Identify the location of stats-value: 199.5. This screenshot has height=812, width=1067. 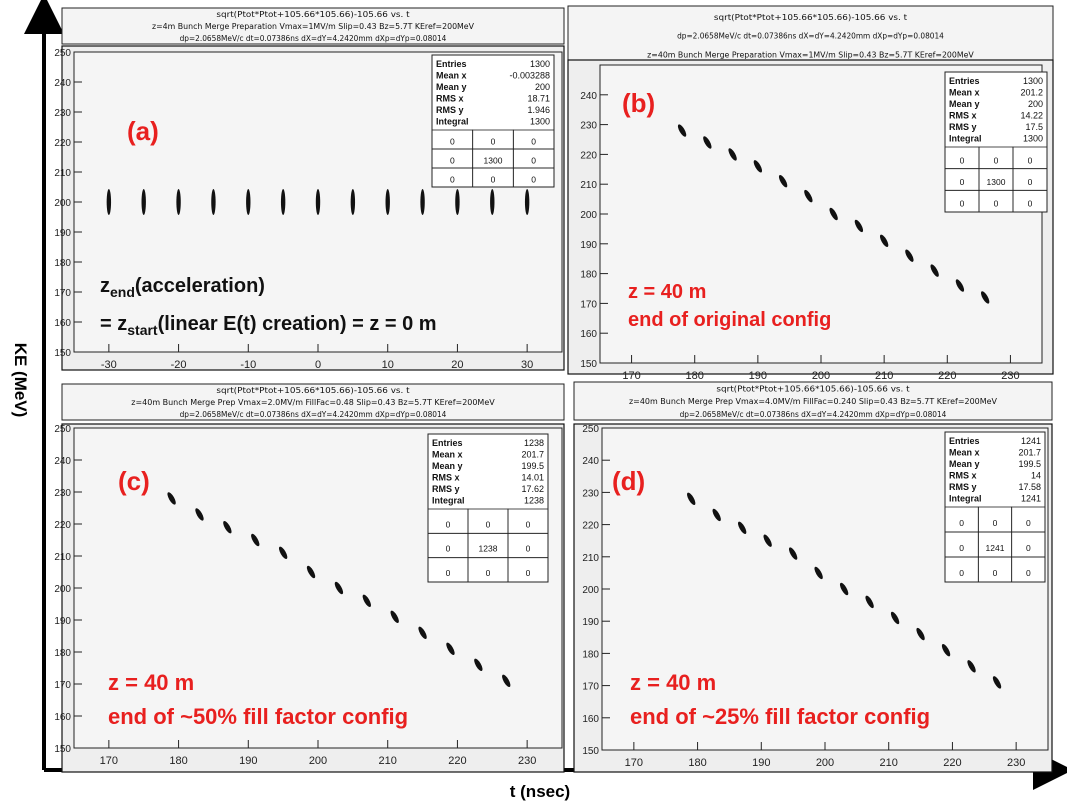
(532, 466).